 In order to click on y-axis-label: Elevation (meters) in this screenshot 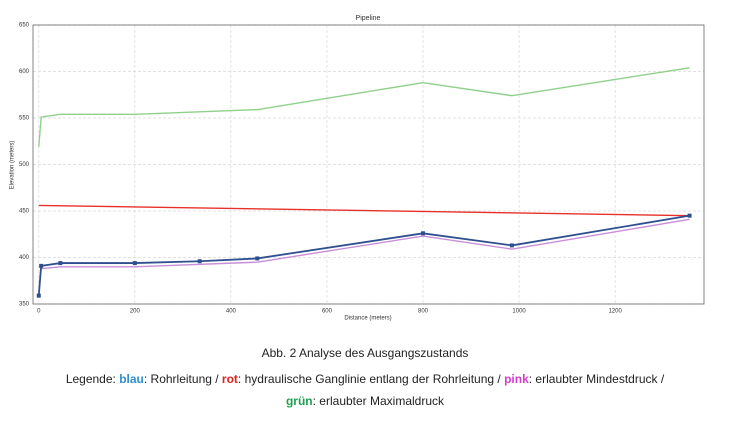, I will do `click(13, 165)`.